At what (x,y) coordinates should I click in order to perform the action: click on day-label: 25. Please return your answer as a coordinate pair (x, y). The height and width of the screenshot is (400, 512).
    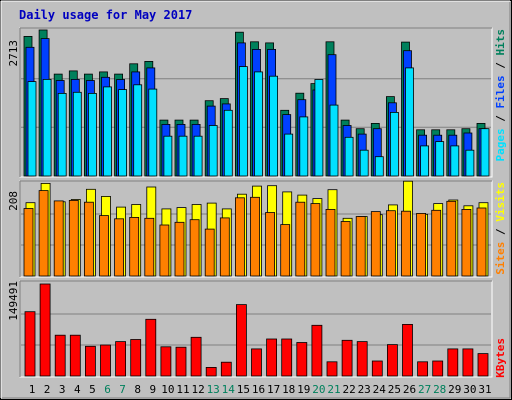
    Looking at the image, I should click on (394, 389).